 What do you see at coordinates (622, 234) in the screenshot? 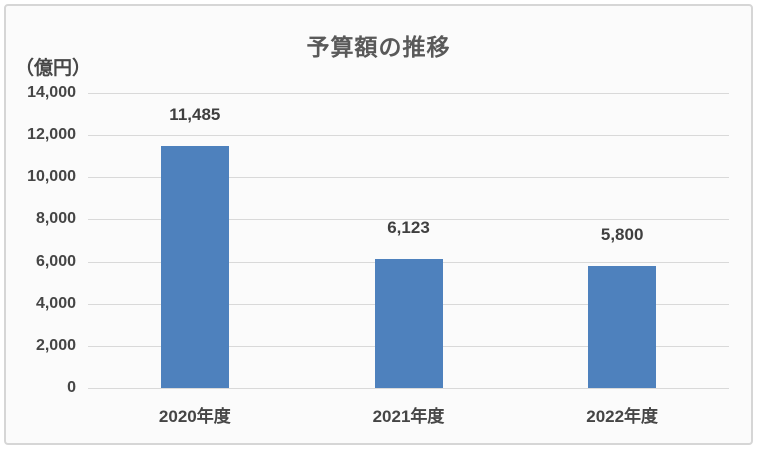
I see `bar-value-label: 5,800` at bounding box center [622, 234].